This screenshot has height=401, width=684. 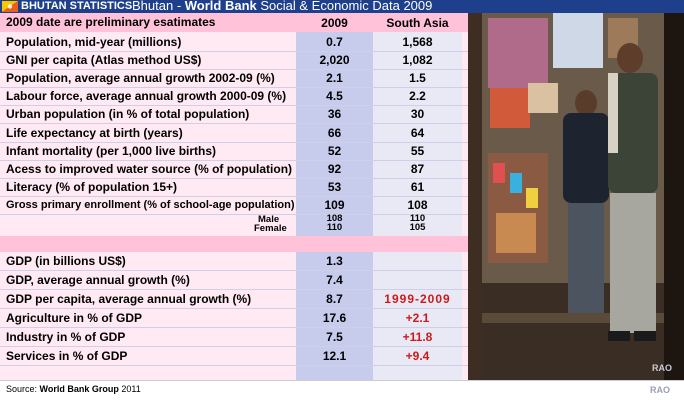 What do you see at coordinates (269, 219) in the screenshot?
I see `enroll-male-label: Male` at bounding box center [269, 219].